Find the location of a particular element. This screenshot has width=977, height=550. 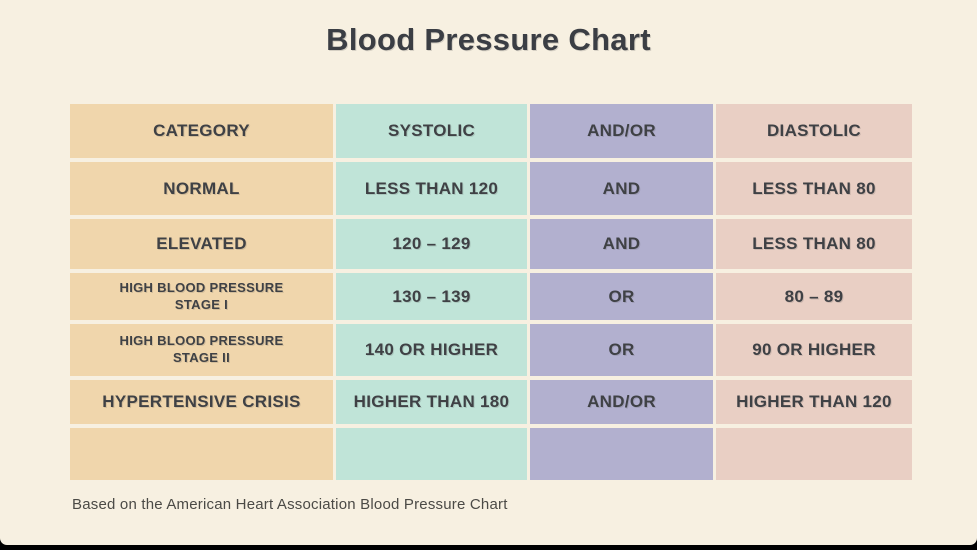

systolic-cell: 140 OR HIGHER is located at coordinates (431, 350).